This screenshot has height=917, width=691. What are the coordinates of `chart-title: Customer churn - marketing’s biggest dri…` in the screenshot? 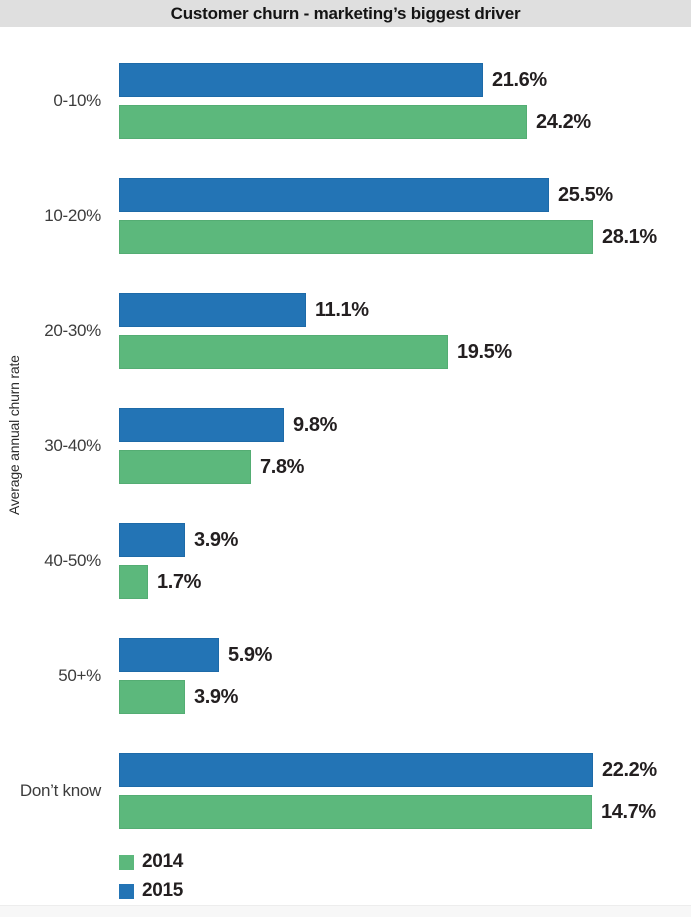 It's located at (345, 13).